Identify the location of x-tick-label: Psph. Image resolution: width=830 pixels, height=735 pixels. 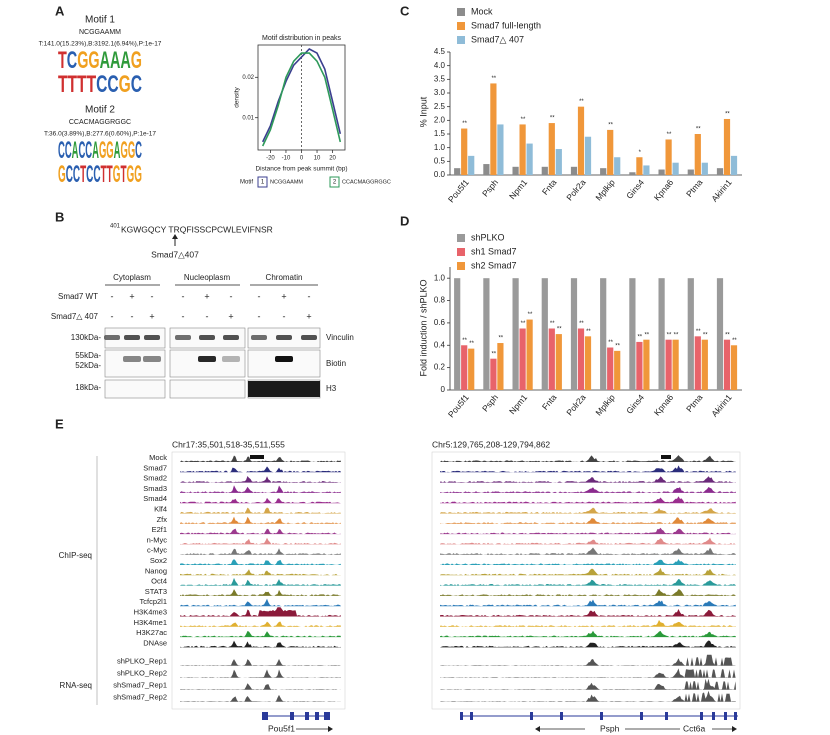
(490, 187).